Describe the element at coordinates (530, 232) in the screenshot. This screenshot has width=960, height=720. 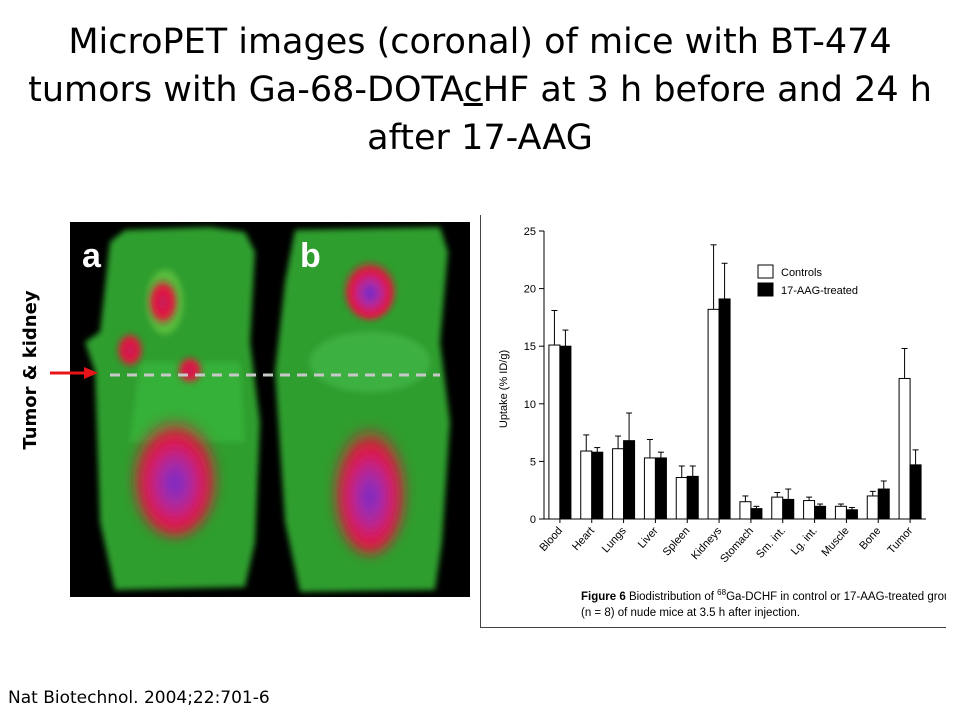
I see `y-tick-label: 25` at that location.